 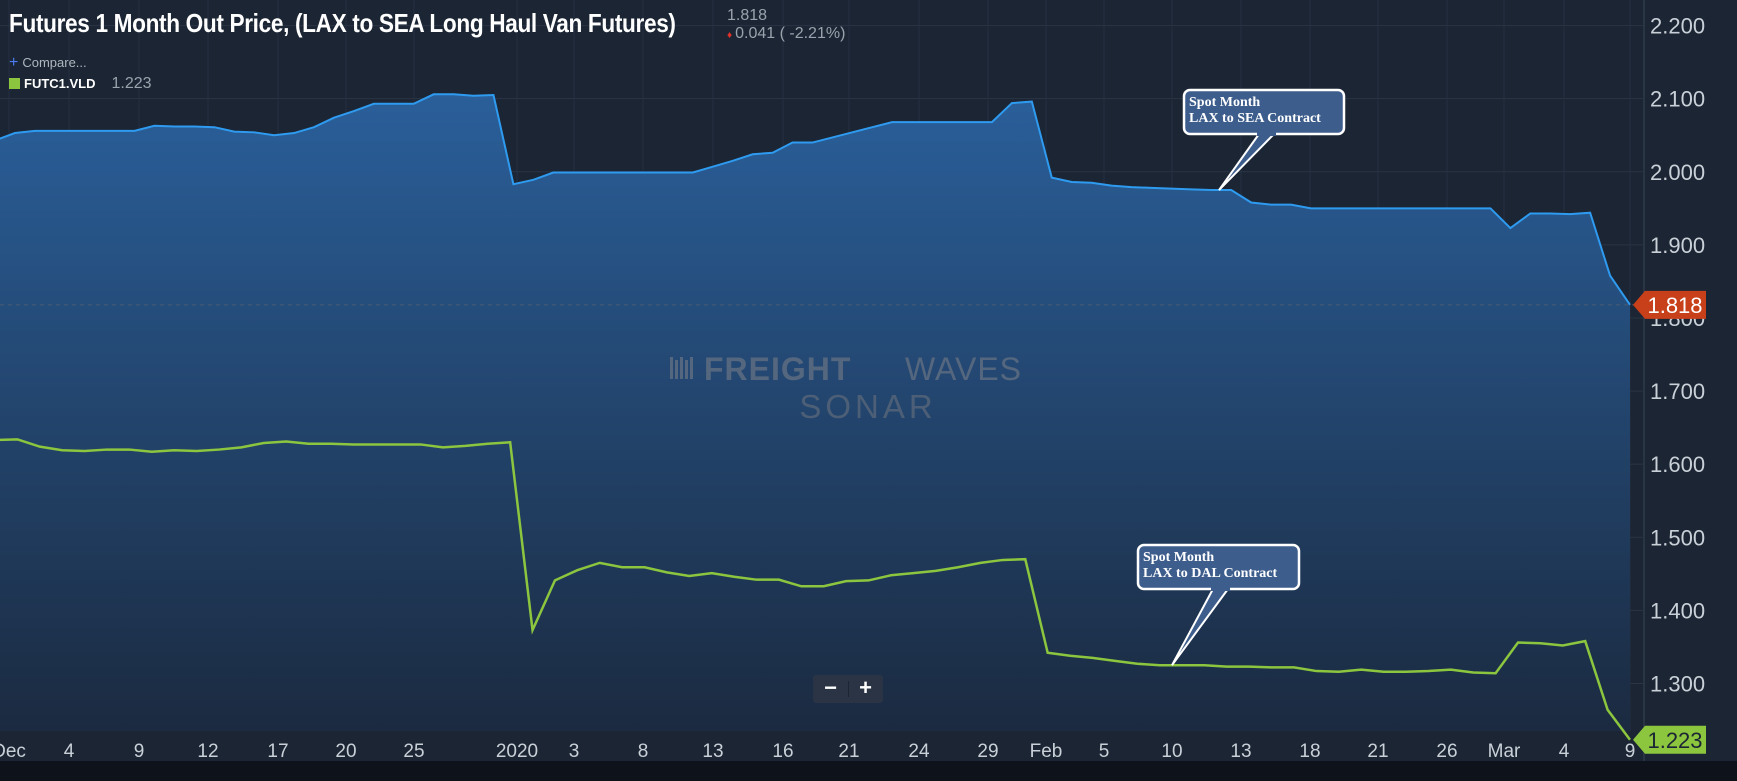 What do you see at coordinates (919, 751) in the screenshot?
I see `x-tick-label: 24` at bounding box center [919, 751].